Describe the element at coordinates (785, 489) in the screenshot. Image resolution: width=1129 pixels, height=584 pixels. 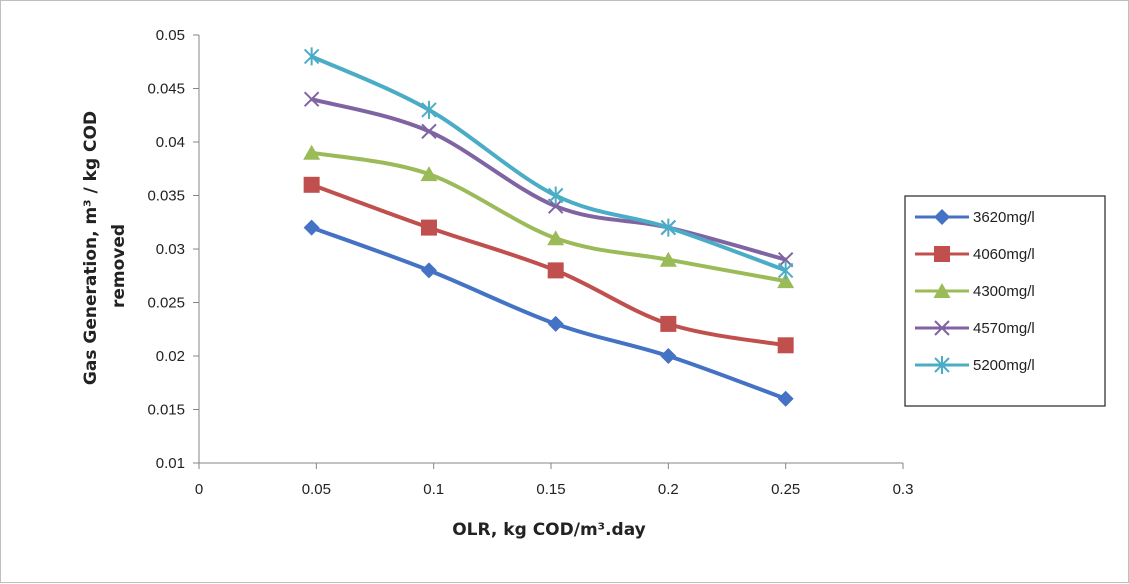
I see `x-tick-label: 0.25` at that location.